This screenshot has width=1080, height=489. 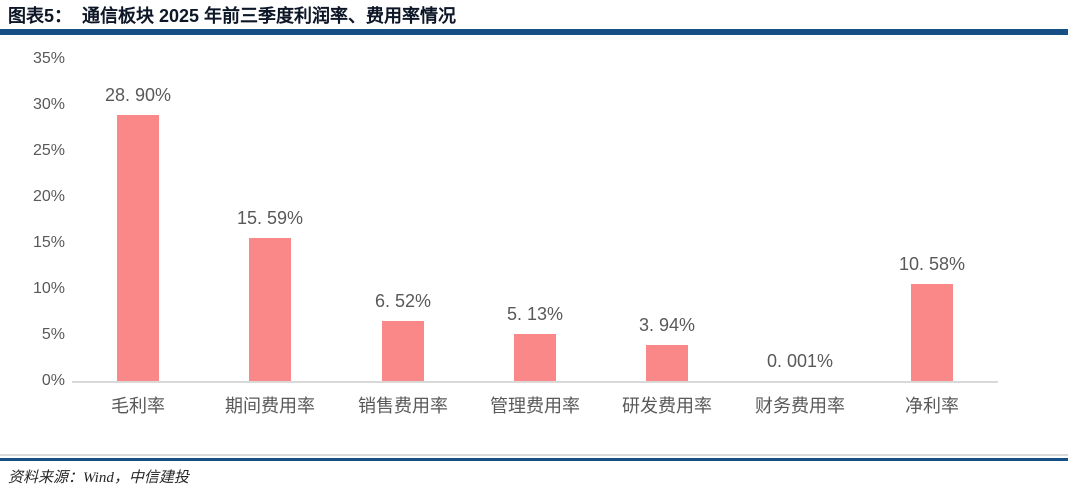 What do you see at coordinates (53, 334) in the screenshot?
I see `y-tick-label: 5%` at bounding box center [53, 334].